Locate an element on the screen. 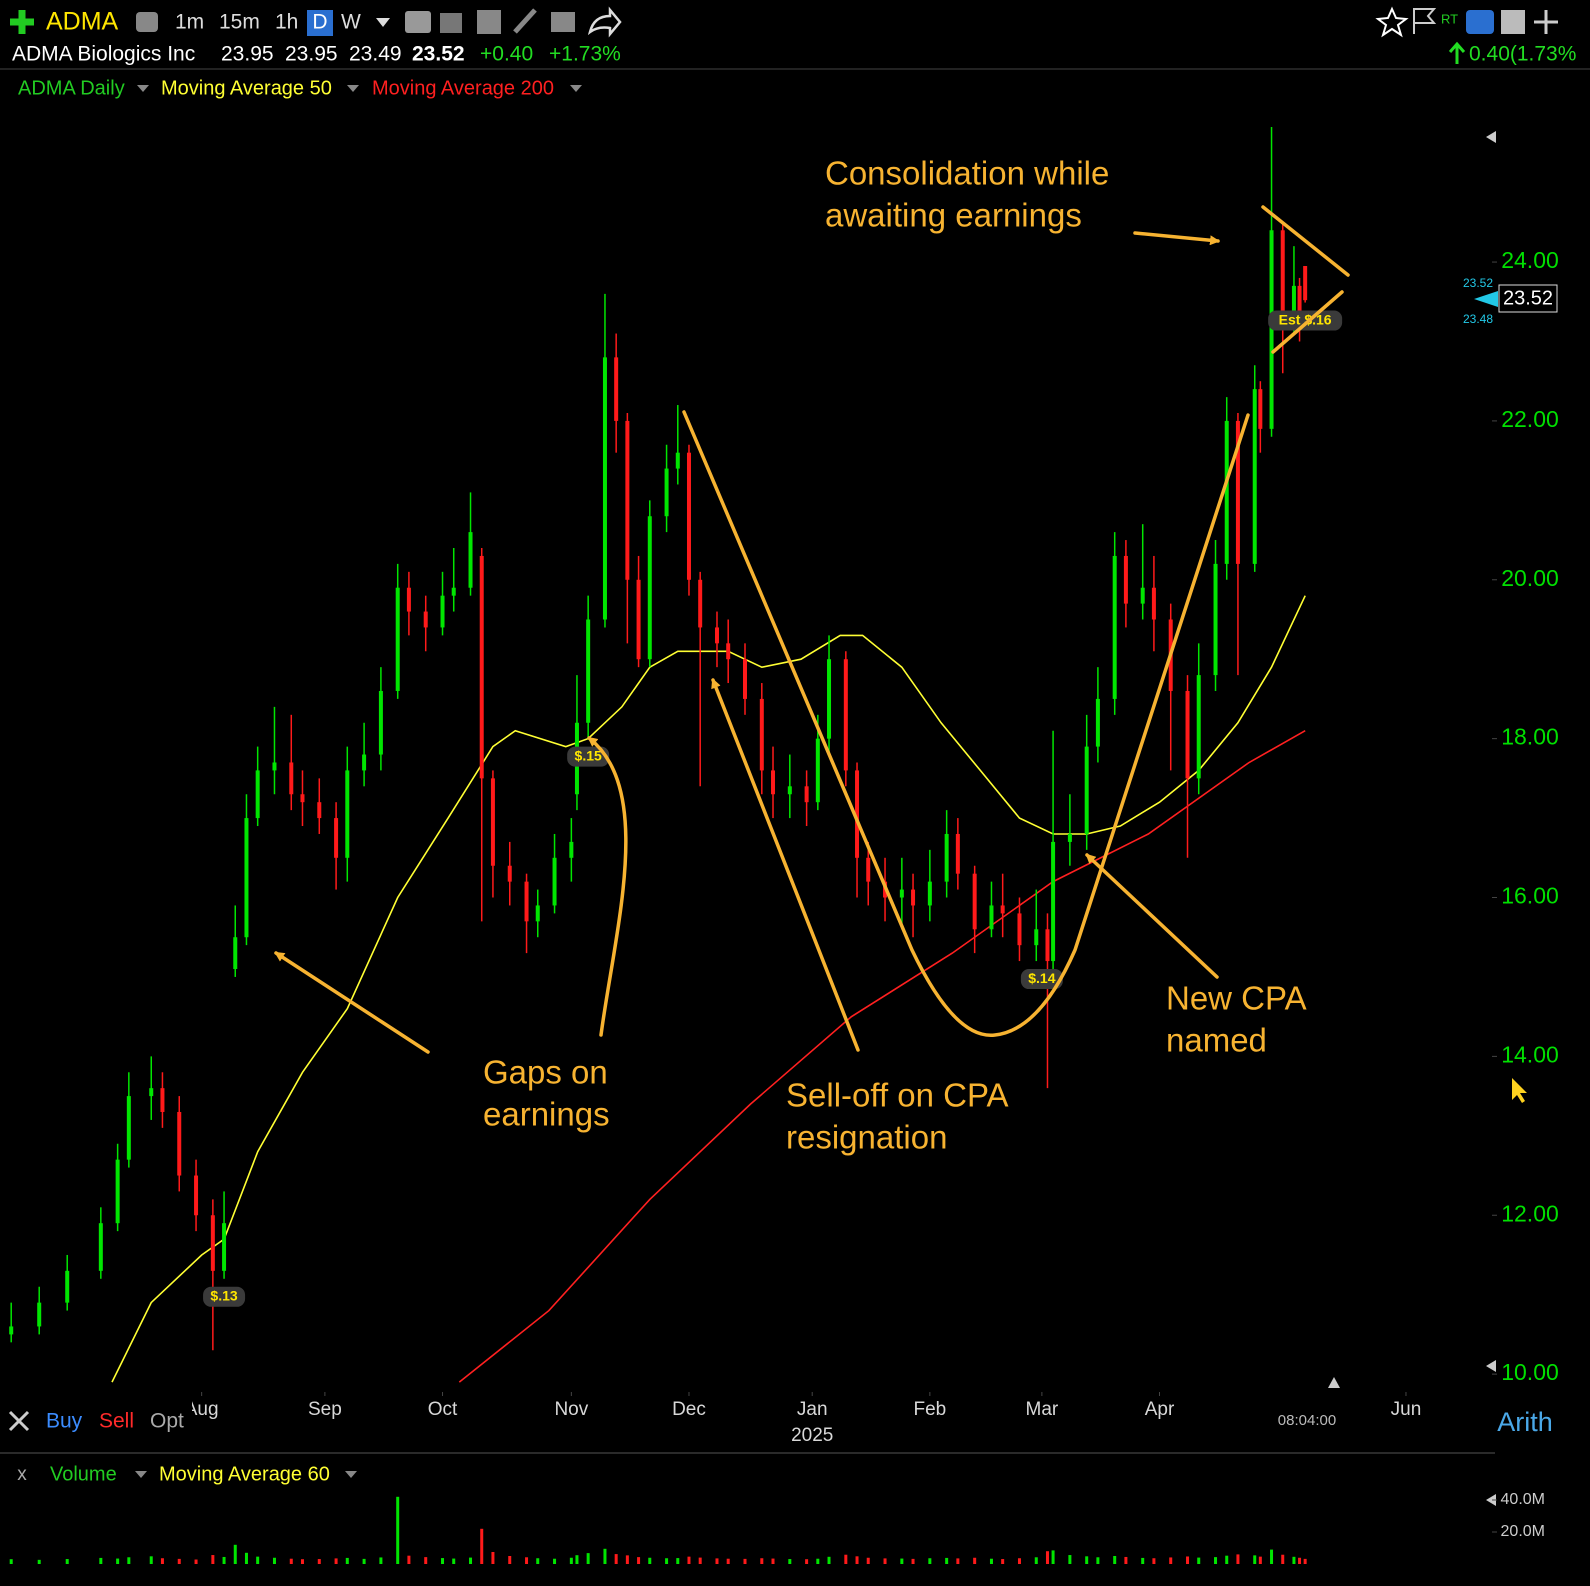 This screenshot has height=1586, width=1590. change-right: 0.40(1.73% is located at coordinates (1522, 54).